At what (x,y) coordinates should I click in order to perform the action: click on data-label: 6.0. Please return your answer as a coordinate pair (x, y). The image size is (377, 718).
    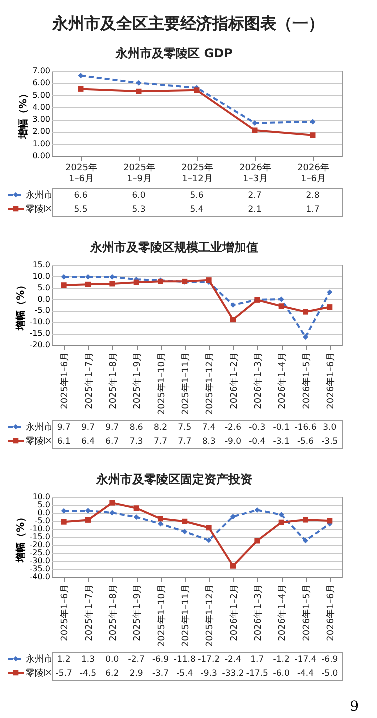
    Looking at the image, I should click on (139, 196).